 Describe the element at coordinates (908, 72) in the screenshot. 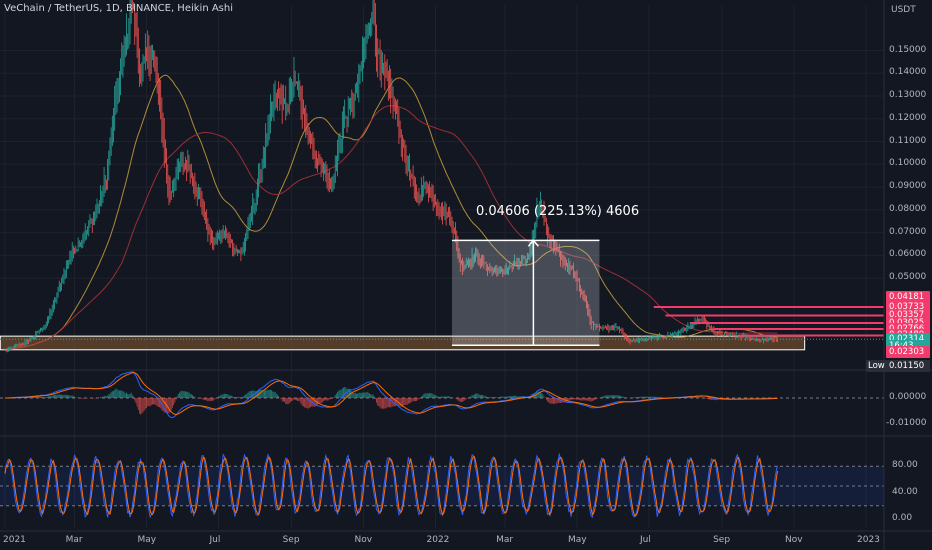

I see `price-tick-label: 0.14000` at that location.